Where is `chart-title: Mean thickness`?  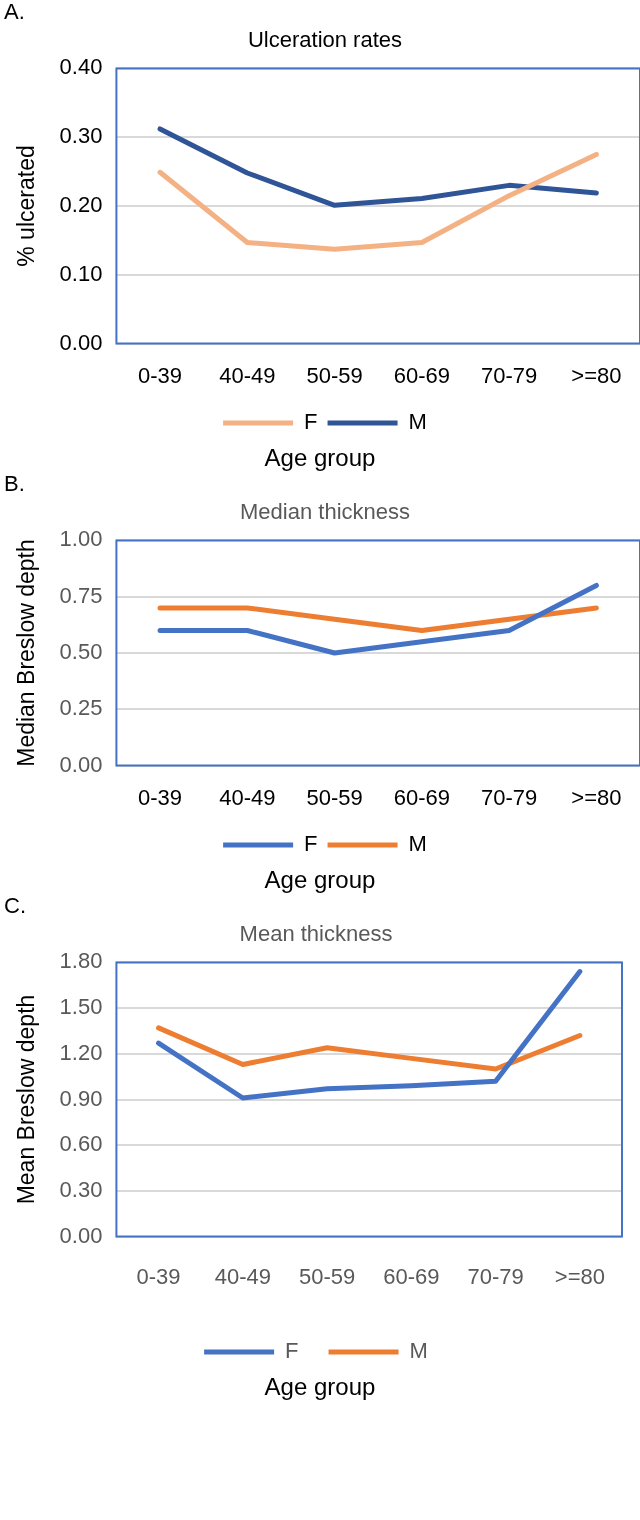
chart-title: Mean thickness is located at coordinates (316, 934).